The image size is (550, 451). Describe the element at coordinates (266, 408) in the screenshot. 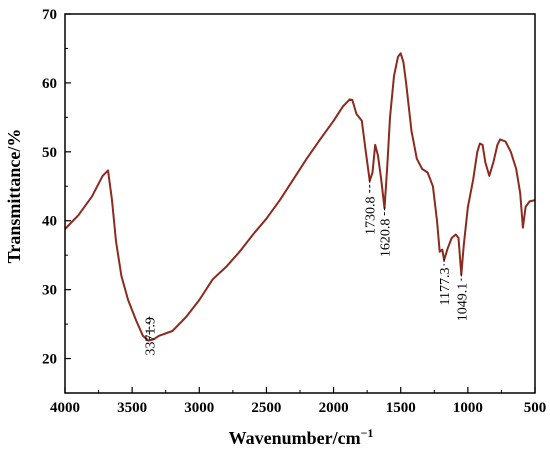

I see `x-tick-label: 2500` at that location.